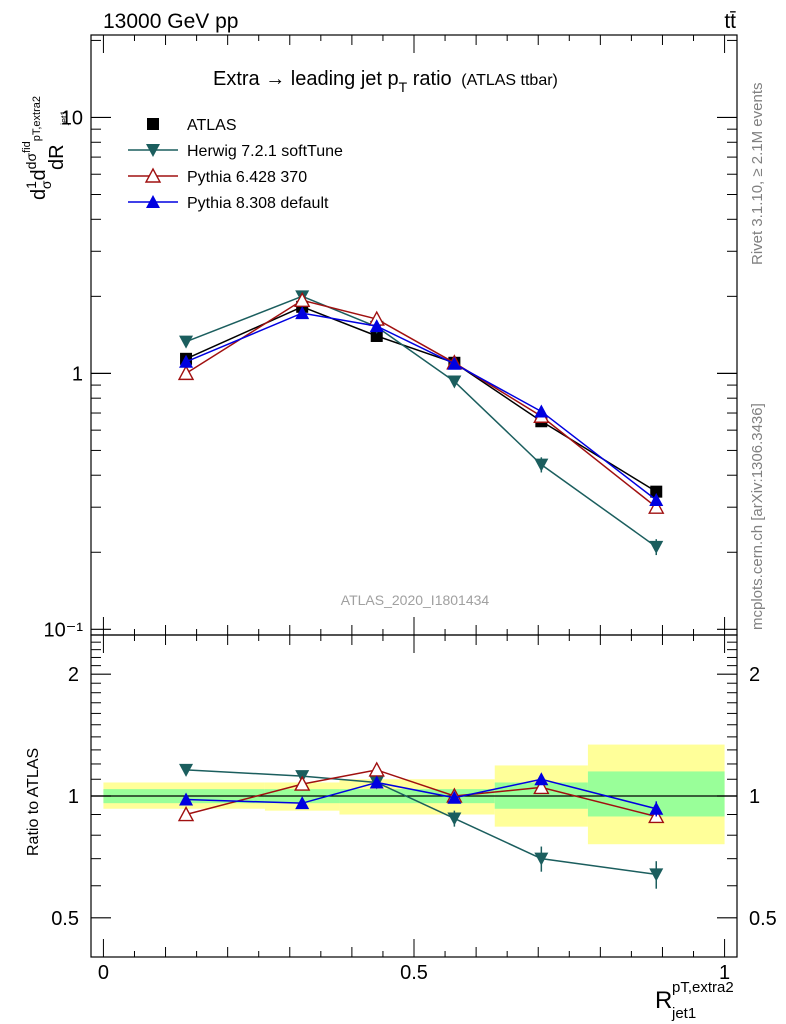 Image resolution: width=786 pixels, height=1024 pixels. What do you see at coordinates (45, 148) in the screenshot?
I see `main-ylabel: d1σddσfidpT,extra2 dR jet1` at bounding box center [45, 148].